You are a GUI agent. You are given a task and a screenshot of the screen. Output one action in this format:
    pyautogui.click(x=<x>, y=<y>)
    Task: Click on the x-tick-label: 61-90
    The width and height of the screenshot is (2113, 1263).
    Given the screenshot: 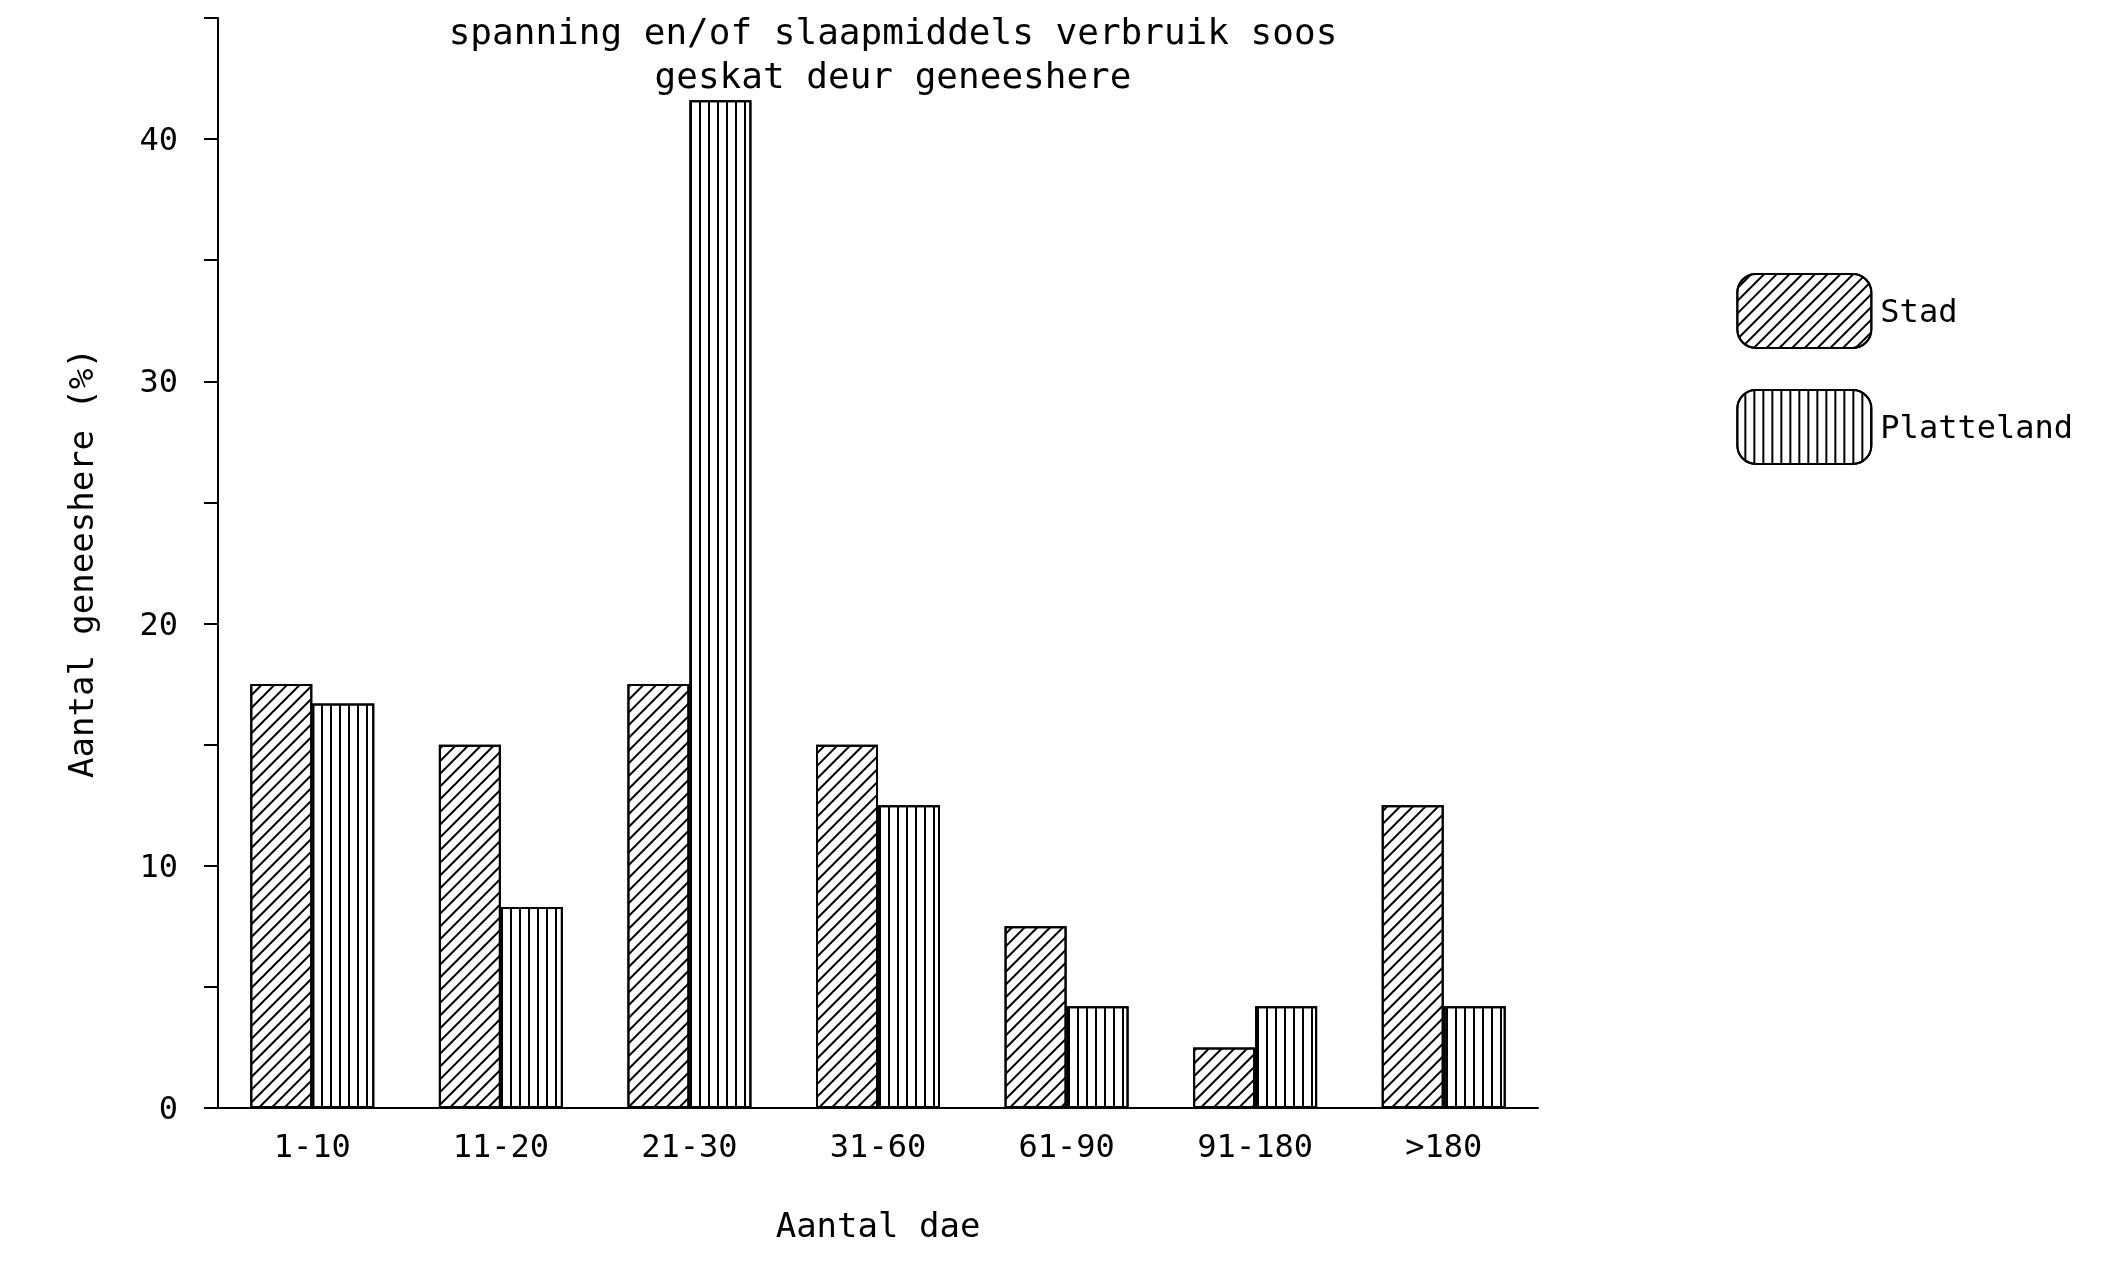 What is the action you would take?
    pyautogui.click(x=1066, y=1146)
    